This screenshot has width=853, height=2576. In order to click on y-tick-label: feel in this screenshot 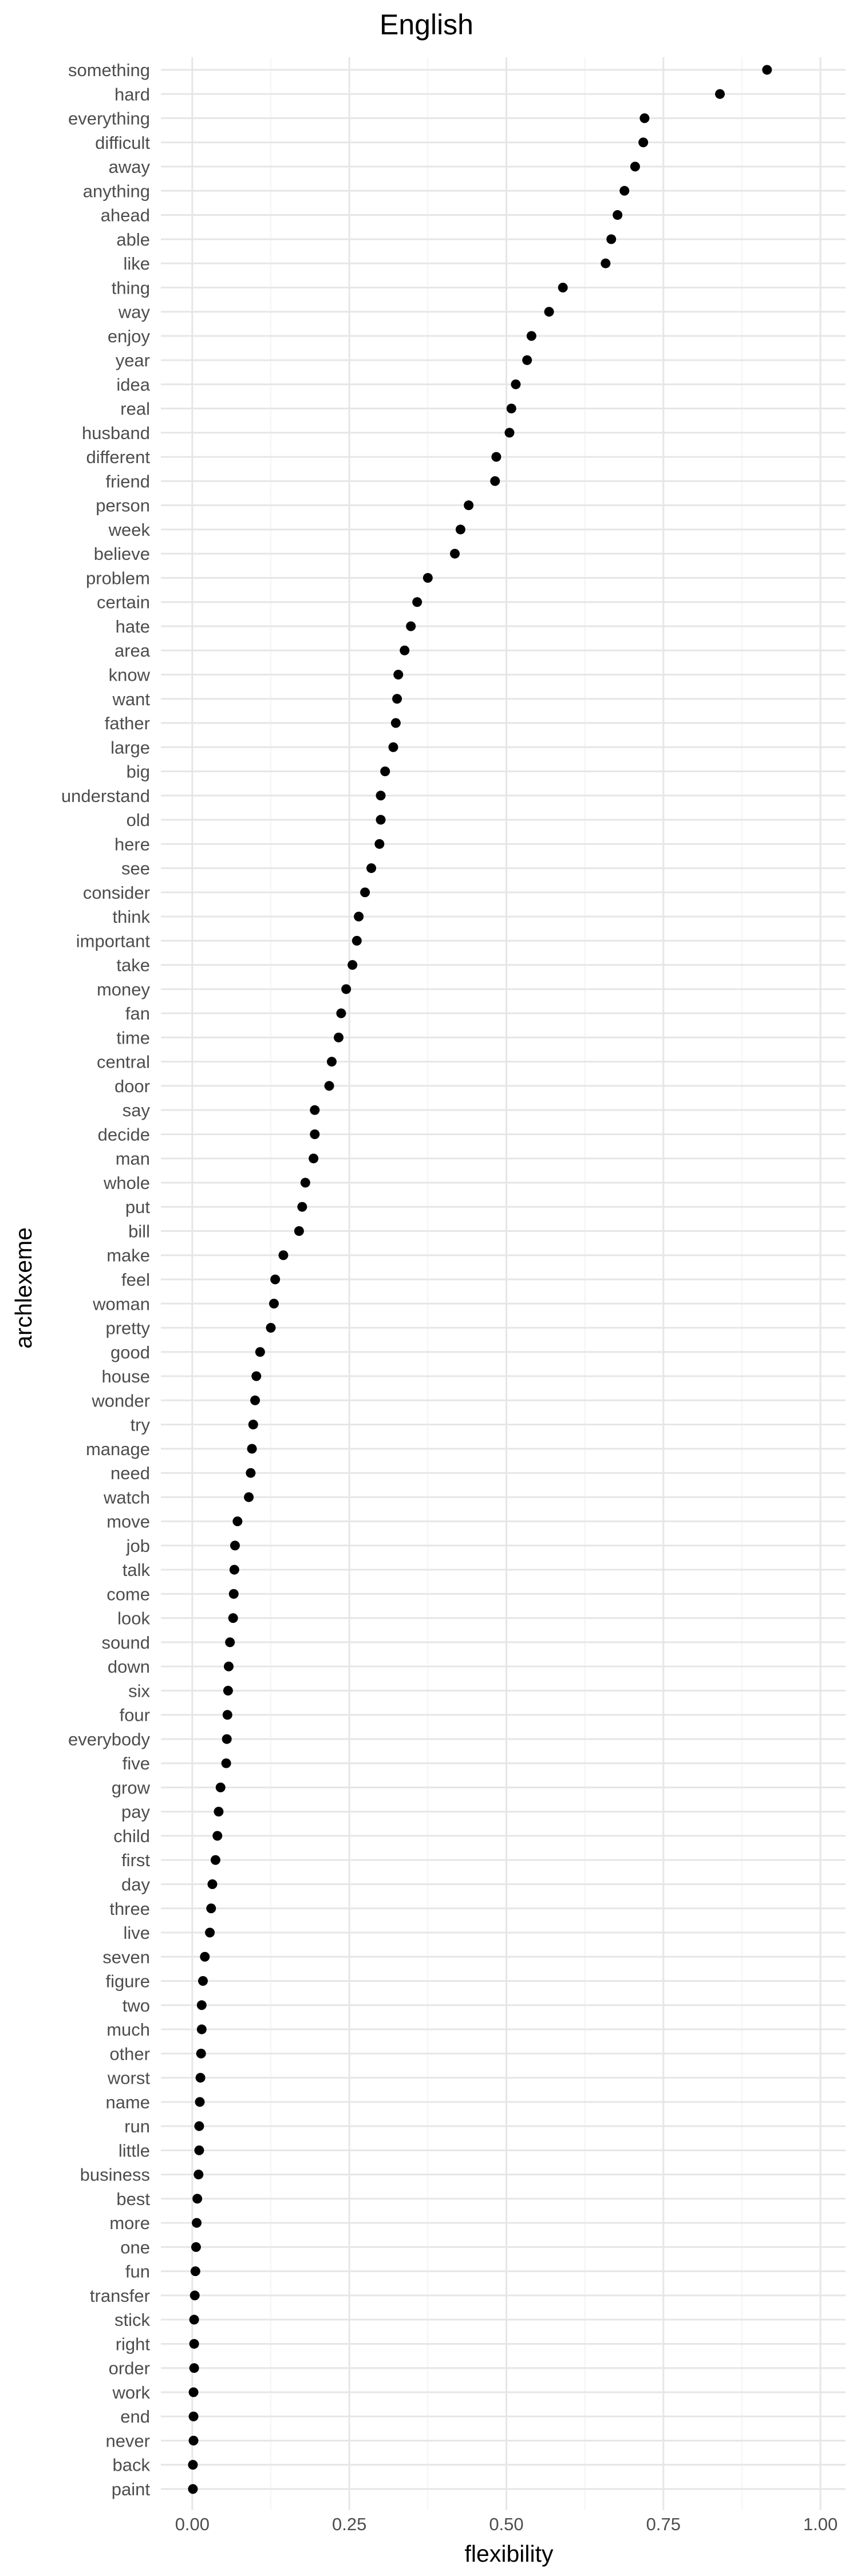, I will do `click(135, 1280)`.